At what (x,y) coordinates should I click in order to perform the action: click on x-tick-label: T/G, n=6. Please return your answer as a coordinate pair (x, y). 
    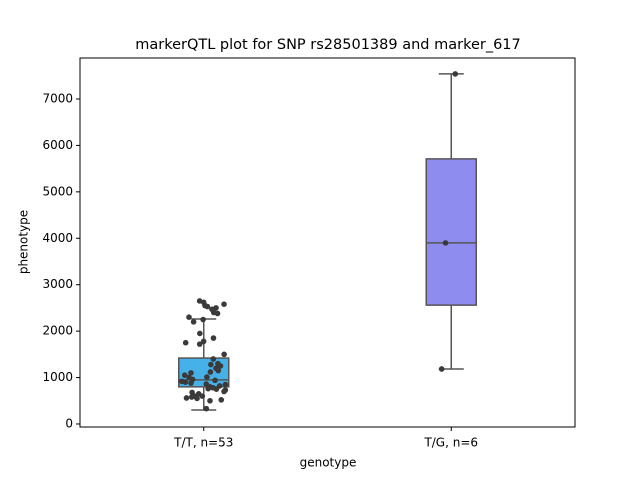
    Looking at the image, I should click on (450, 443).